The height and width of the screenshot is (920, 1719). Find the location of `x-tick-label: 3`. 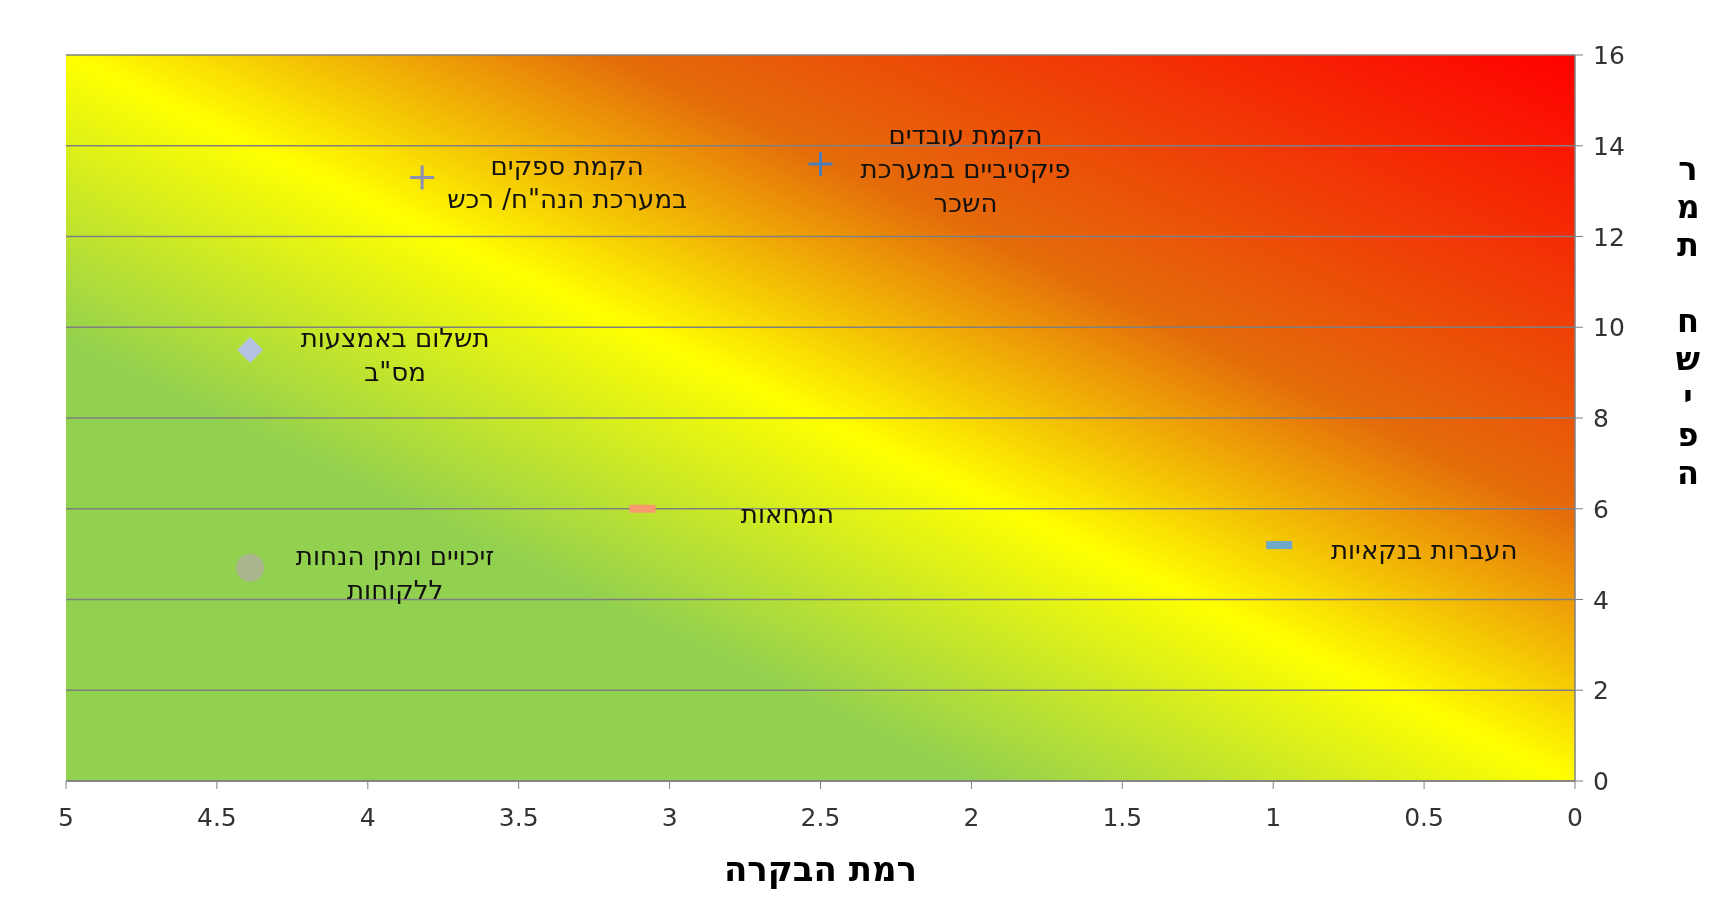

x-tick-label: 3 is located at coordinates (669, 817).